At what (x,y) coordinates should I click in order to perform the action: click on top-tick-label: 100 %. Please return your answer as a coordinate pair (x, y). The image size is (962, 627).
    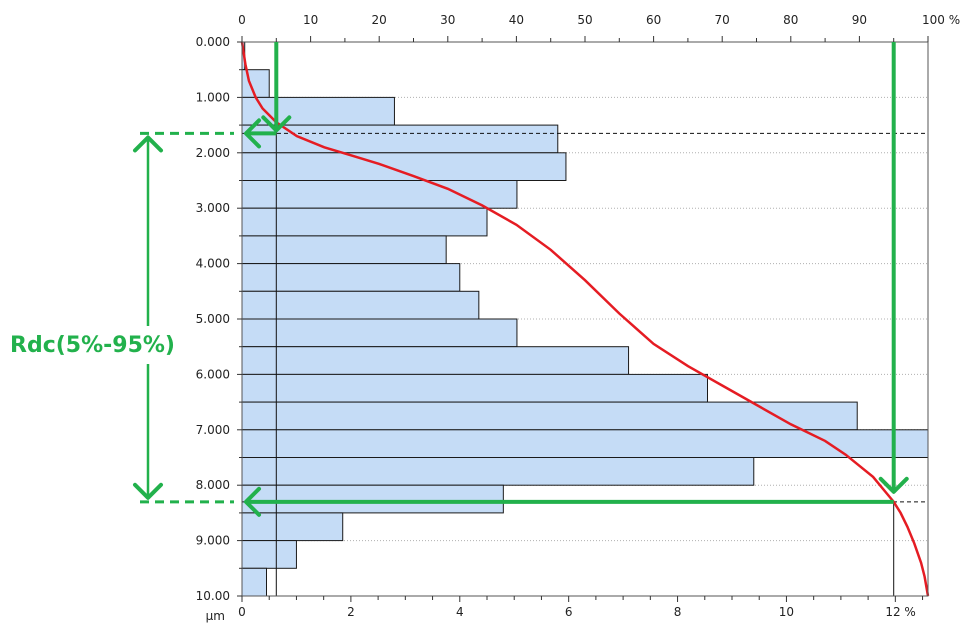
    Looking at the image, I should click on (941, 20).